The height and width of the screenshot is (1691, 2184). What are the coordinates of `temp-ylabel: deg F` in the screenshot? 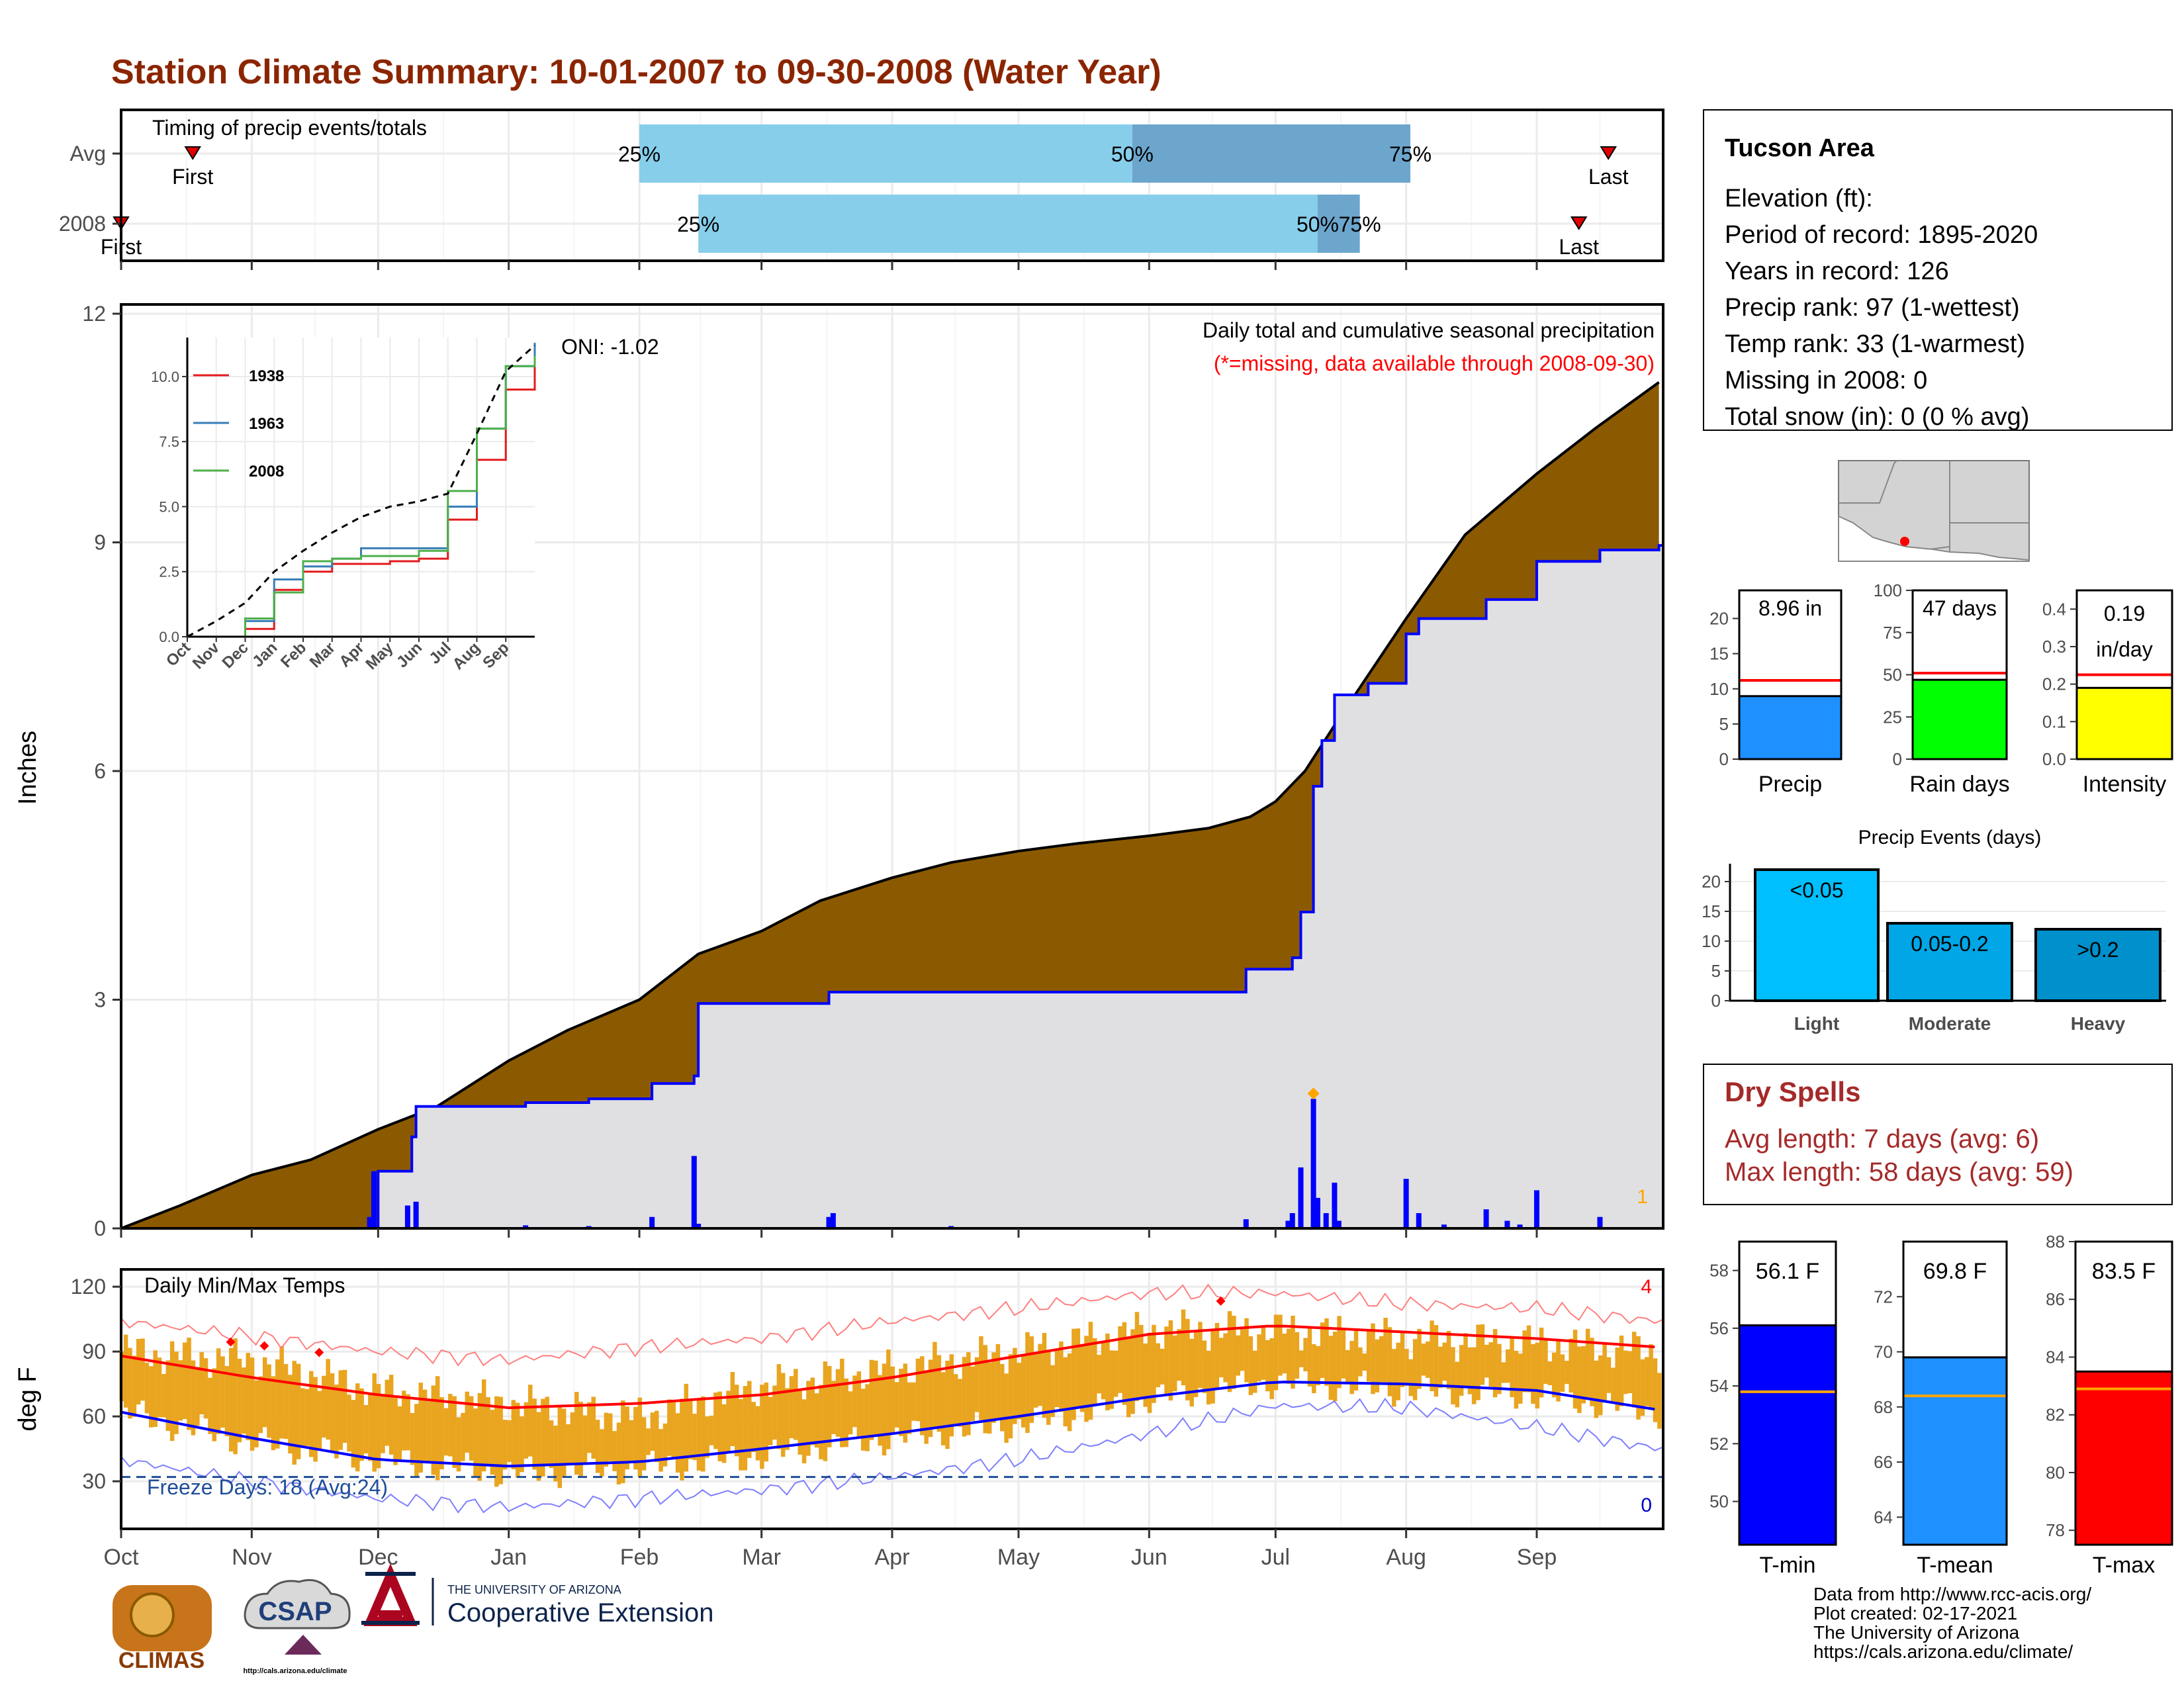 It's located at (28, 1399).